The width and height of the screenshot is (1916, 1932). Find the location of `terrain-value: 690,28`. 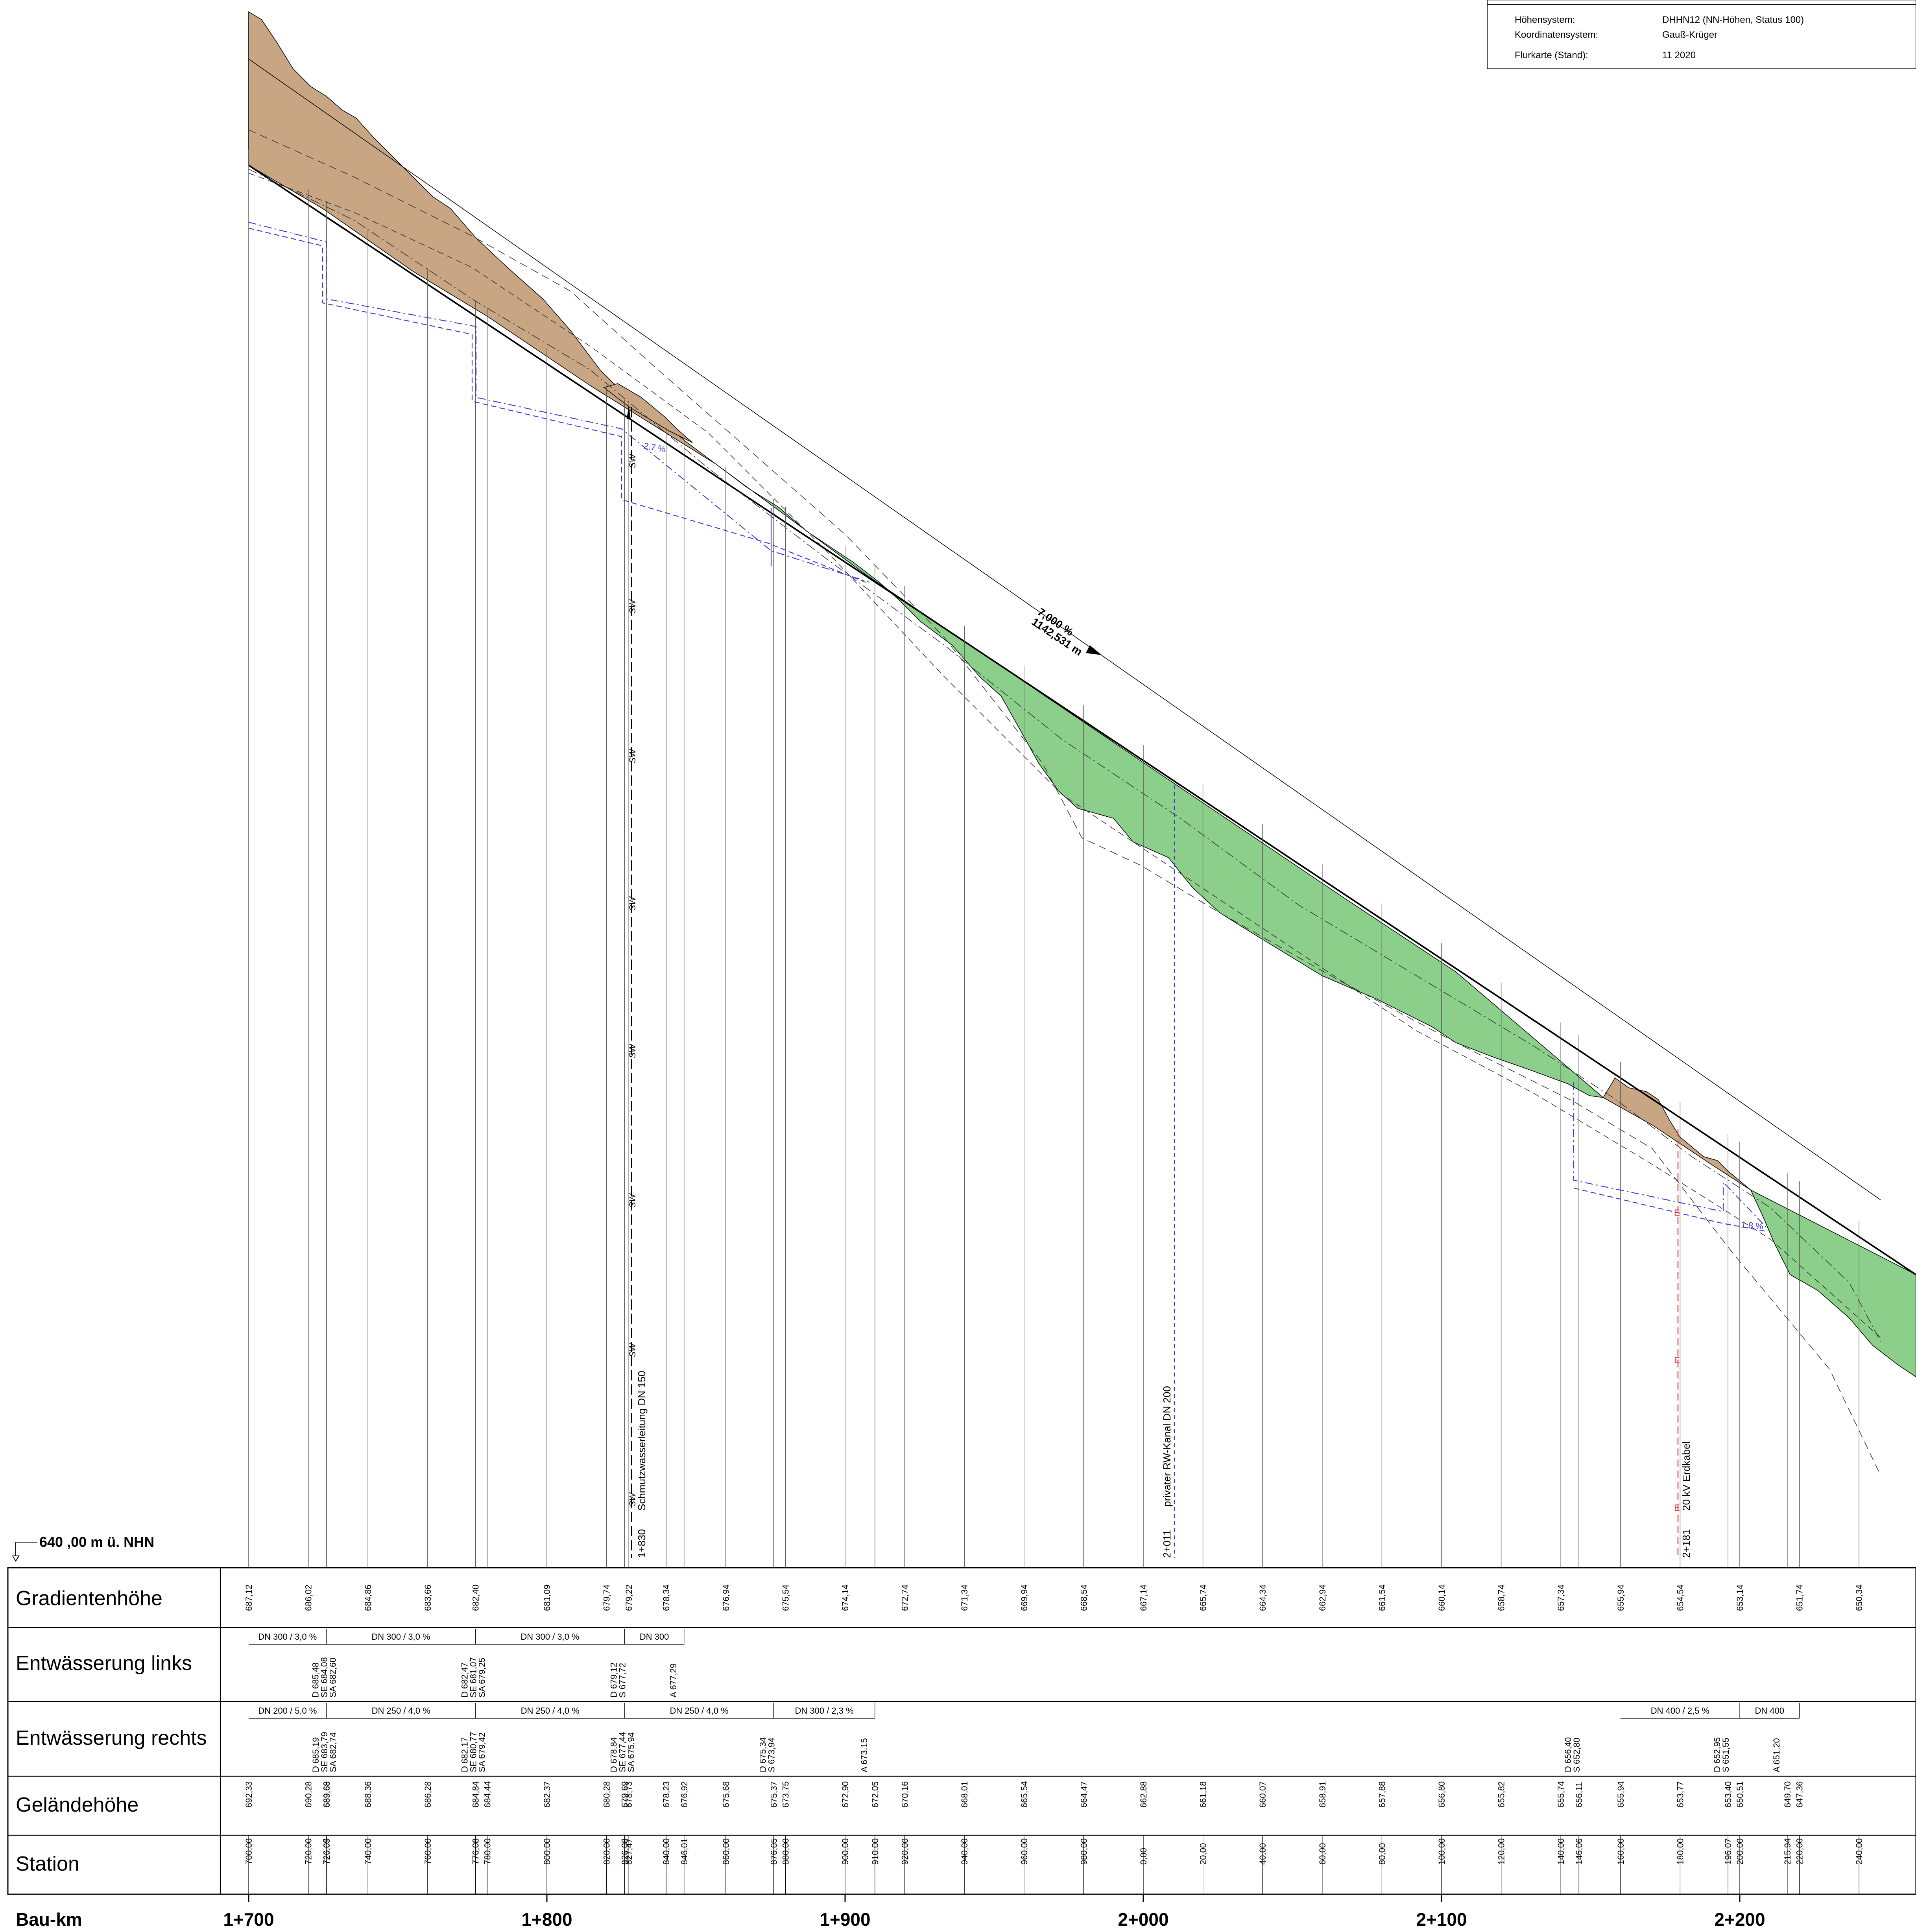

terrain-value: 690,28 is located at coordinates (309, 1795).